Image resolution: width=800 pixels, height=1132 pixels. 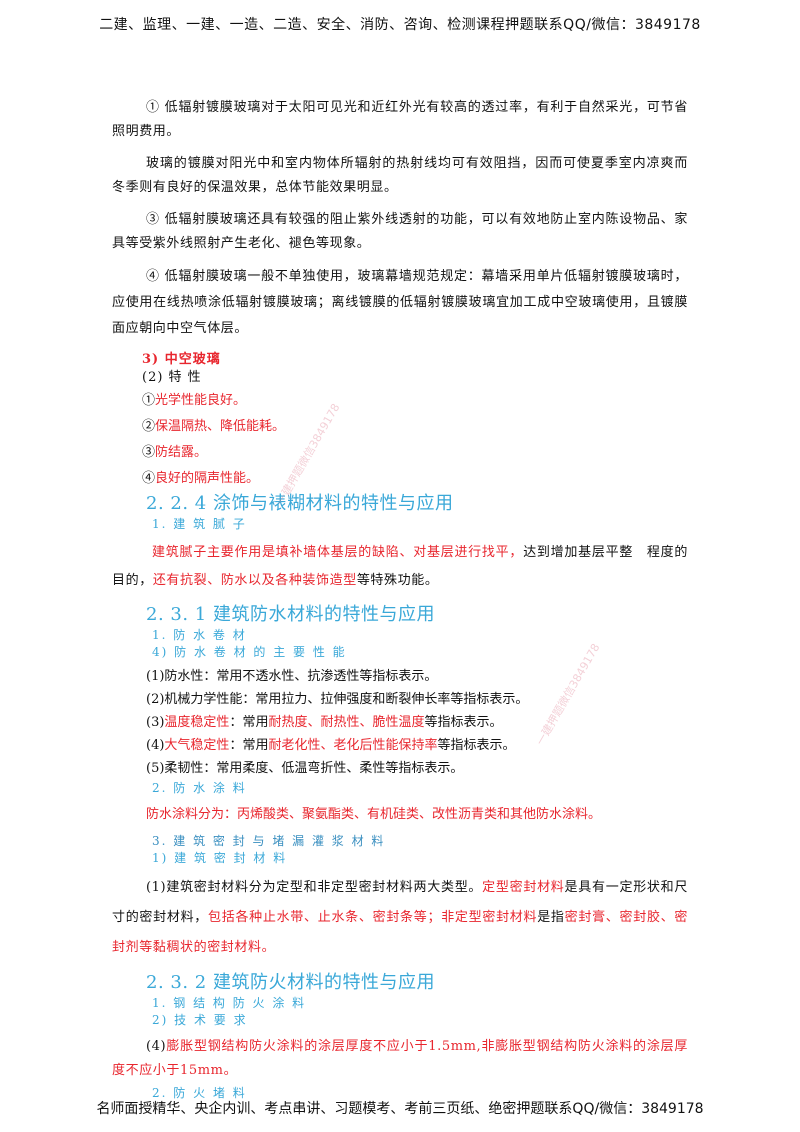 What do you see at coordinates (476, 745) in the screenshot?
I see `prop-4-end: 等指标表示。` at bounding box center [476, 745].